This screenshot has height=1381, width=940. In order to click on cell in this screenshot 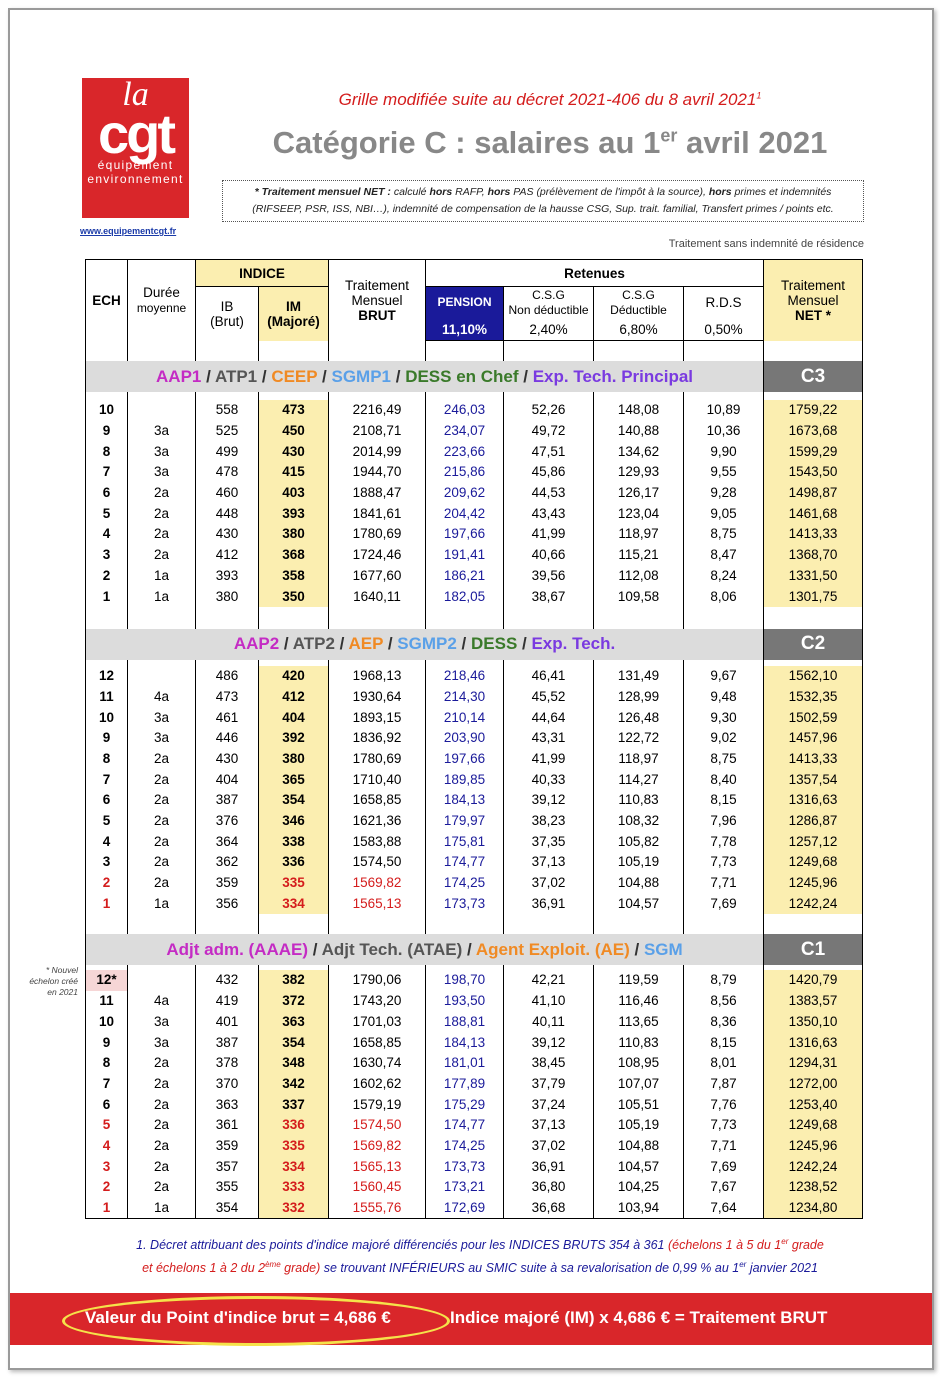, I will do `click(161, 980)`.